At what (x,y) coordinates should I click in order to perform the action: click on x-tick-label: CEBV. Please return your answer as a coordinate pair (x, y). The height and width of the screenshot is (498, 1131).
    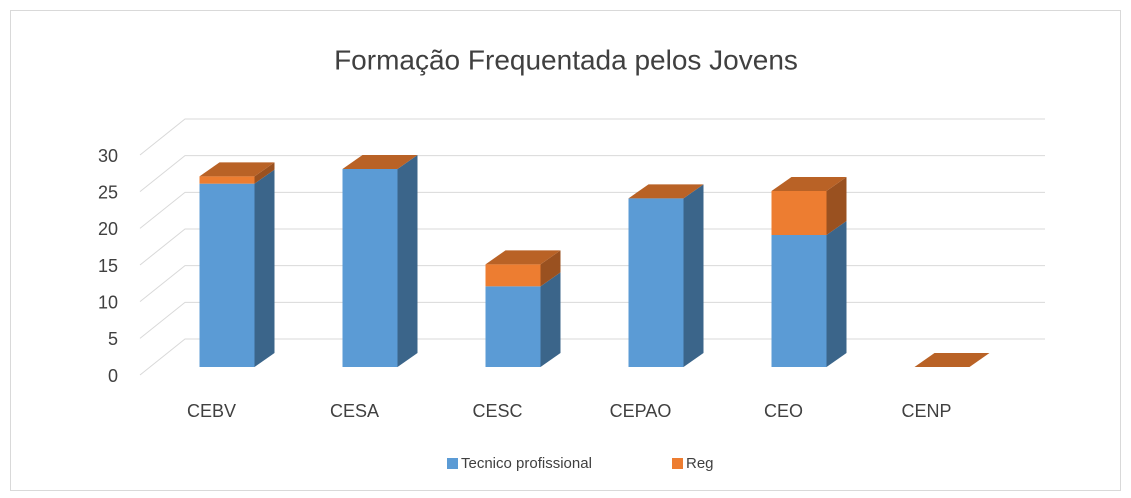
    Looking at the image, I should click on (211, 411).